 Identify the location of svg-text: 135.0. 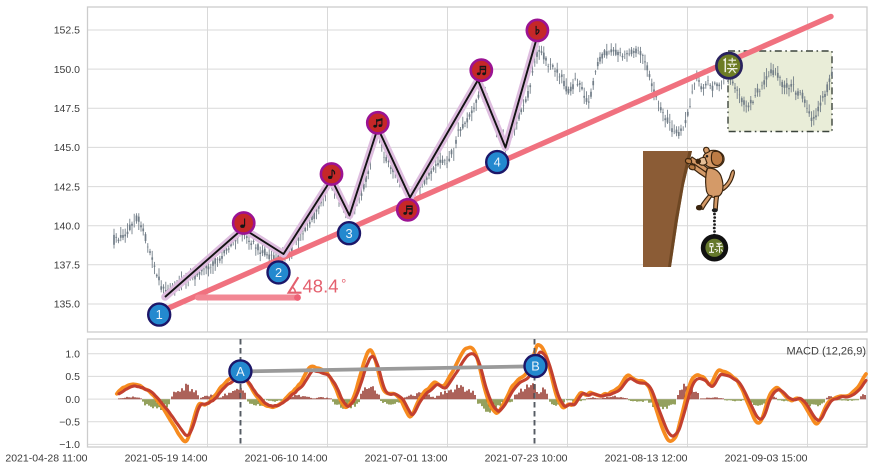
(67, 305).